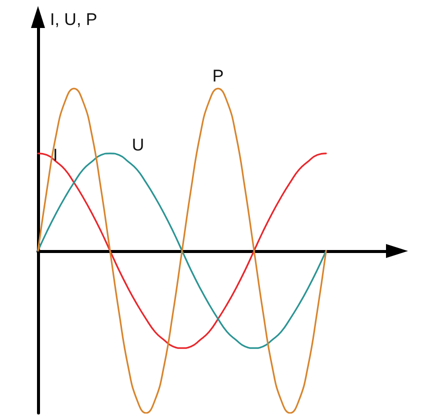  I want to click on series-label: U, so click(138, 145).